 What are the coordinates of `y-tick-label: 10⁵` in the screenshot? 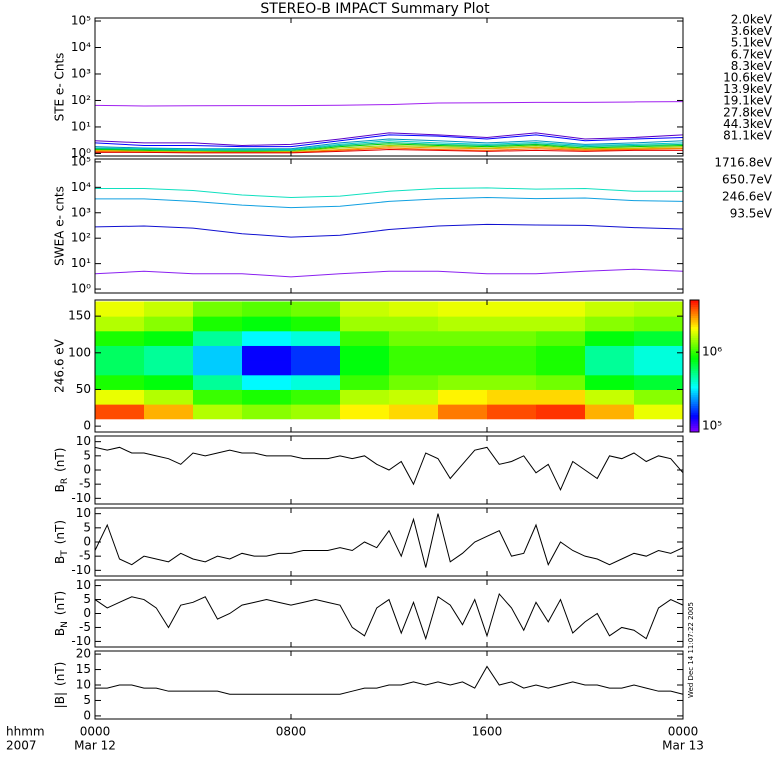 It's located at (81, 161).